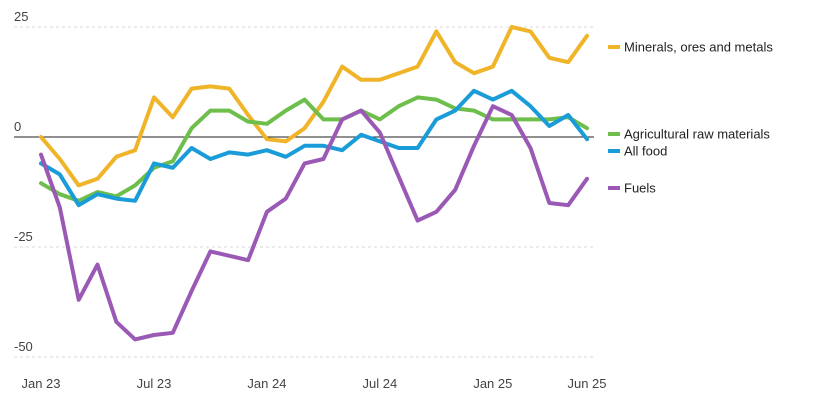  I want to click on x-tick-label: Jul 24, so click(380, 383).